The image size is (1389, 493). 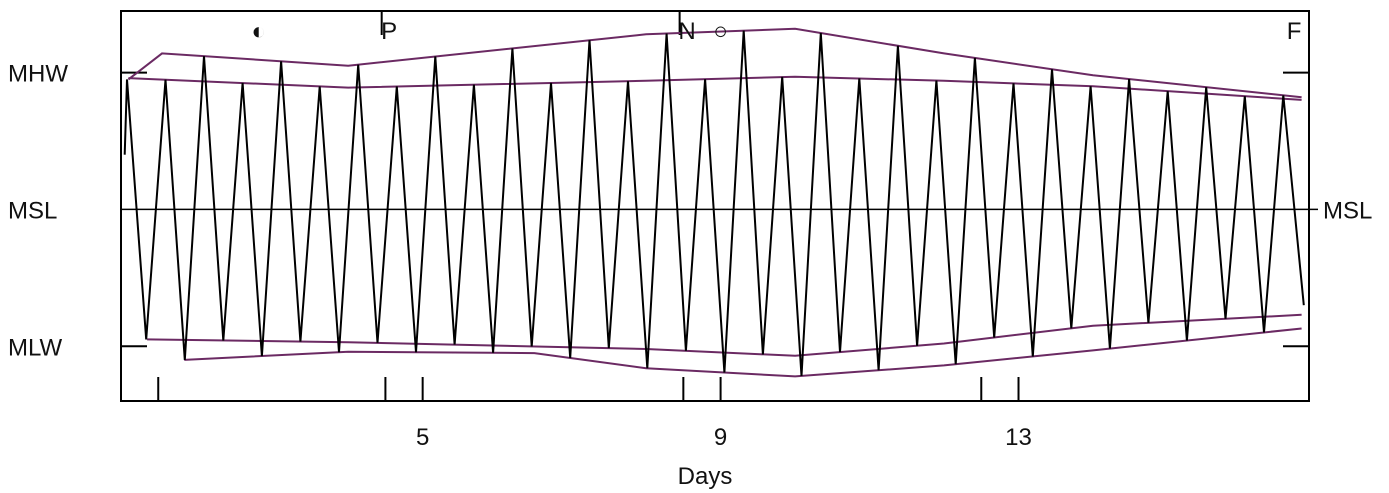 I want to click on x-tick-label: 5, so click(x=422, y=437).